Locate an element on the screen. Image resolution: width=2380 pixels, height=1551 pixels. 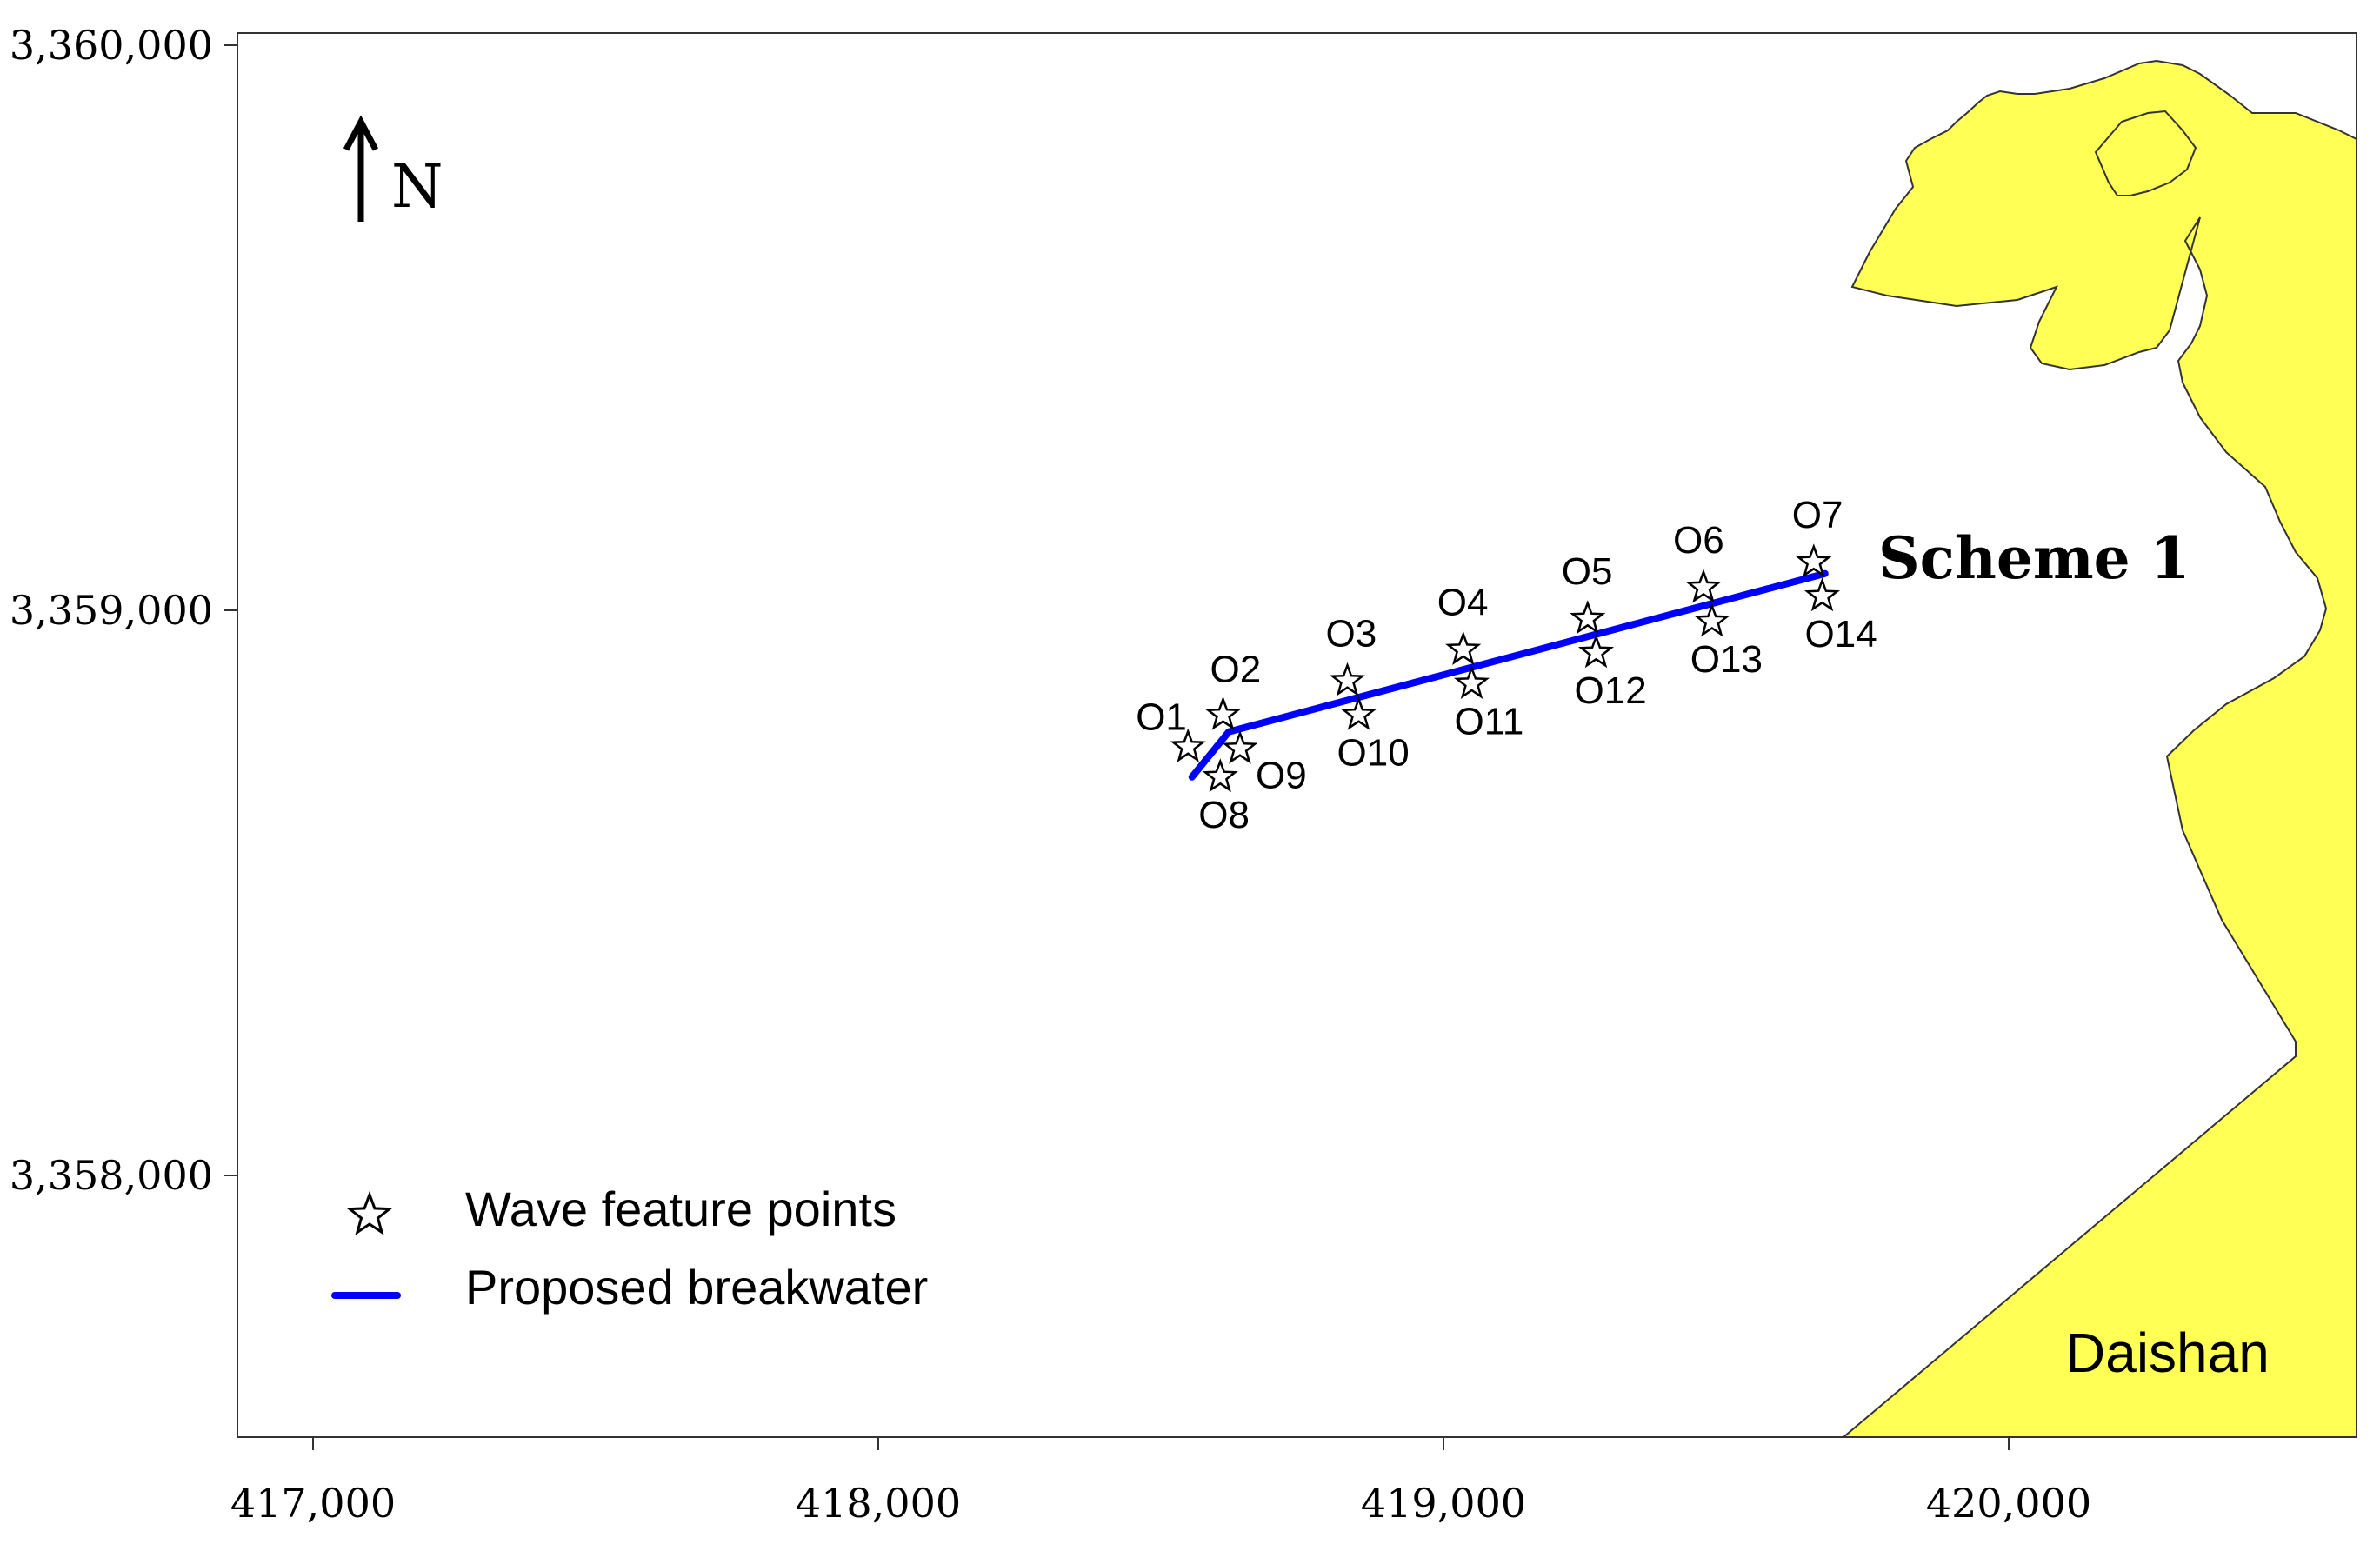
proposed-breakwater-line is located at coordinates (1508, 675).